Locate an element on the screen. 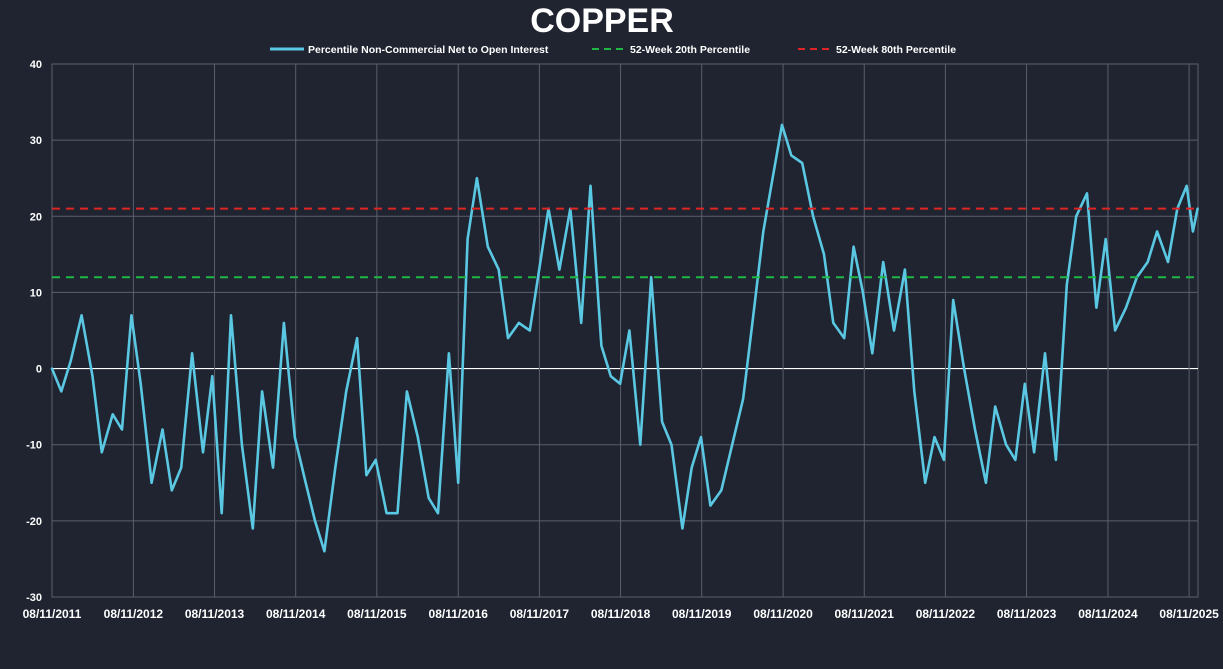  y-tick-label: 30 is located at coordinates (36, 141).